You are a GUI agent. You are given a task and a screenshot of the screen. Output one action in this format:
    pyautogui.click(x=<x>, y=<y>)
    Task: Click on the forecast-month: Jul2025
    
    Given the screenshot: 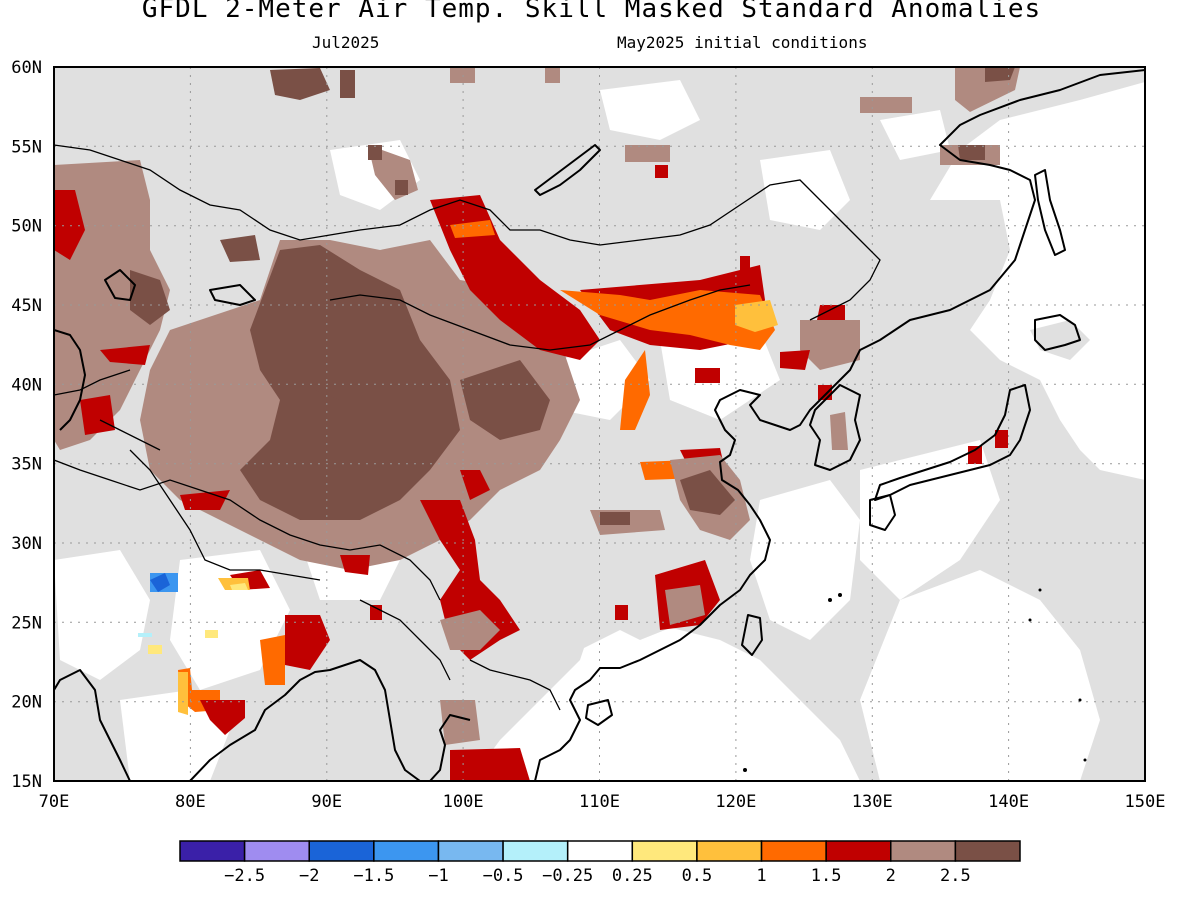 What is the action you would take?
    pyautogui.click(x=346, y=42)
    